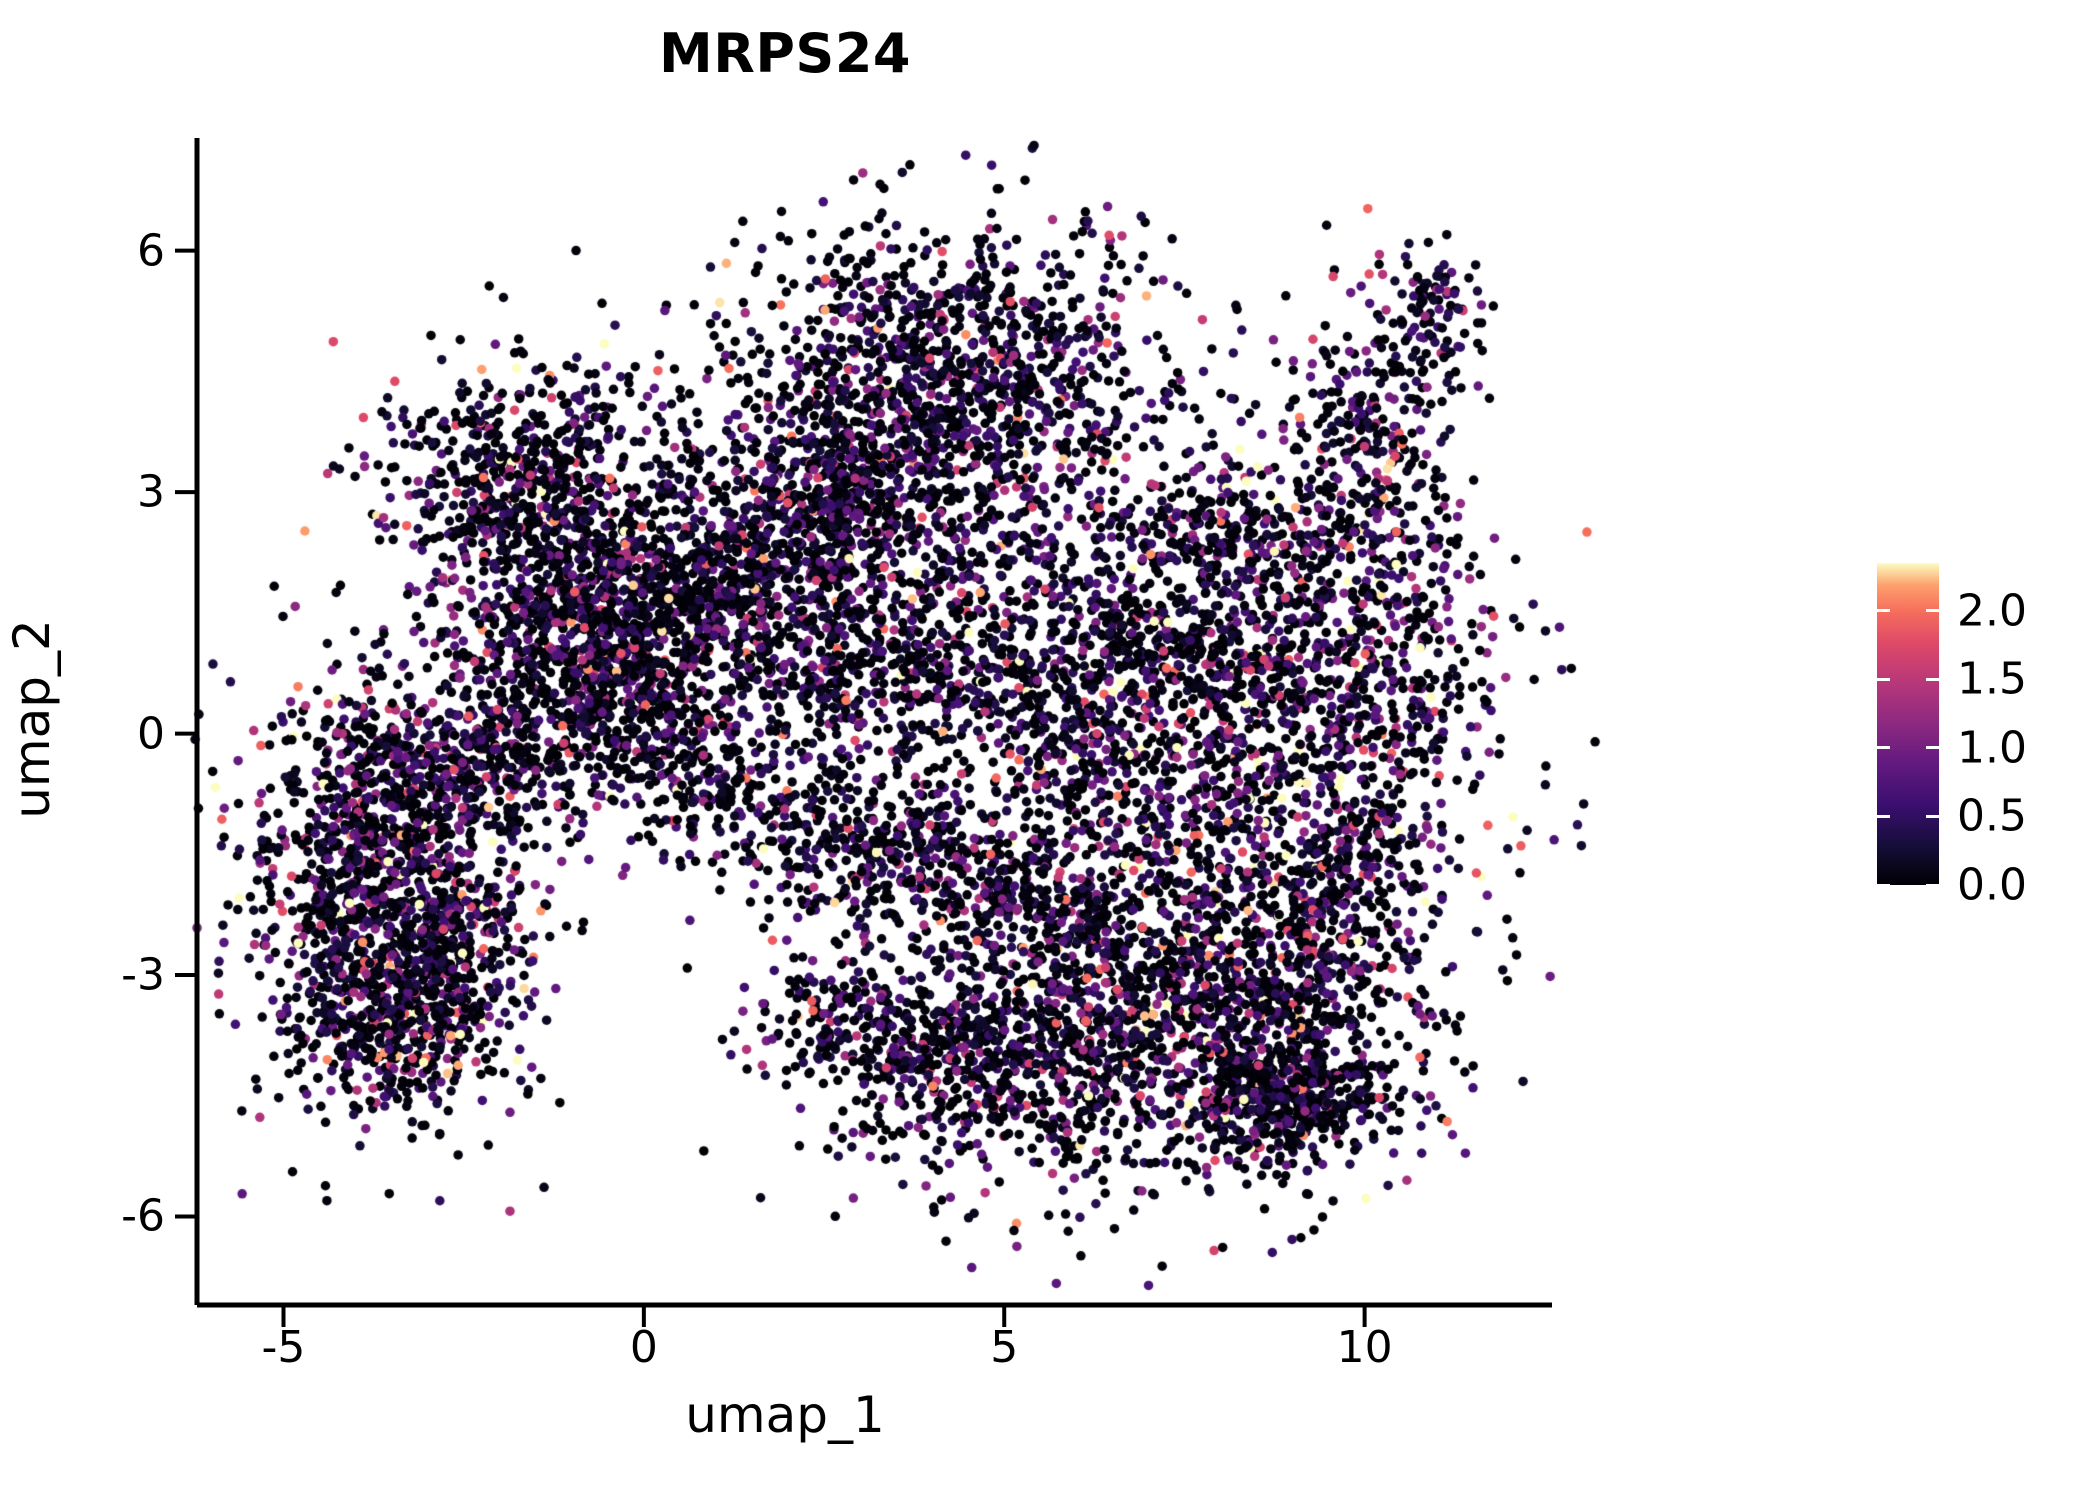 The width and height of the screenshot is (2100, 1500). Describe the element at coordinates (1992, 885) in the screenshot. I see `colorbar-tick-label: 0.0` at that location.